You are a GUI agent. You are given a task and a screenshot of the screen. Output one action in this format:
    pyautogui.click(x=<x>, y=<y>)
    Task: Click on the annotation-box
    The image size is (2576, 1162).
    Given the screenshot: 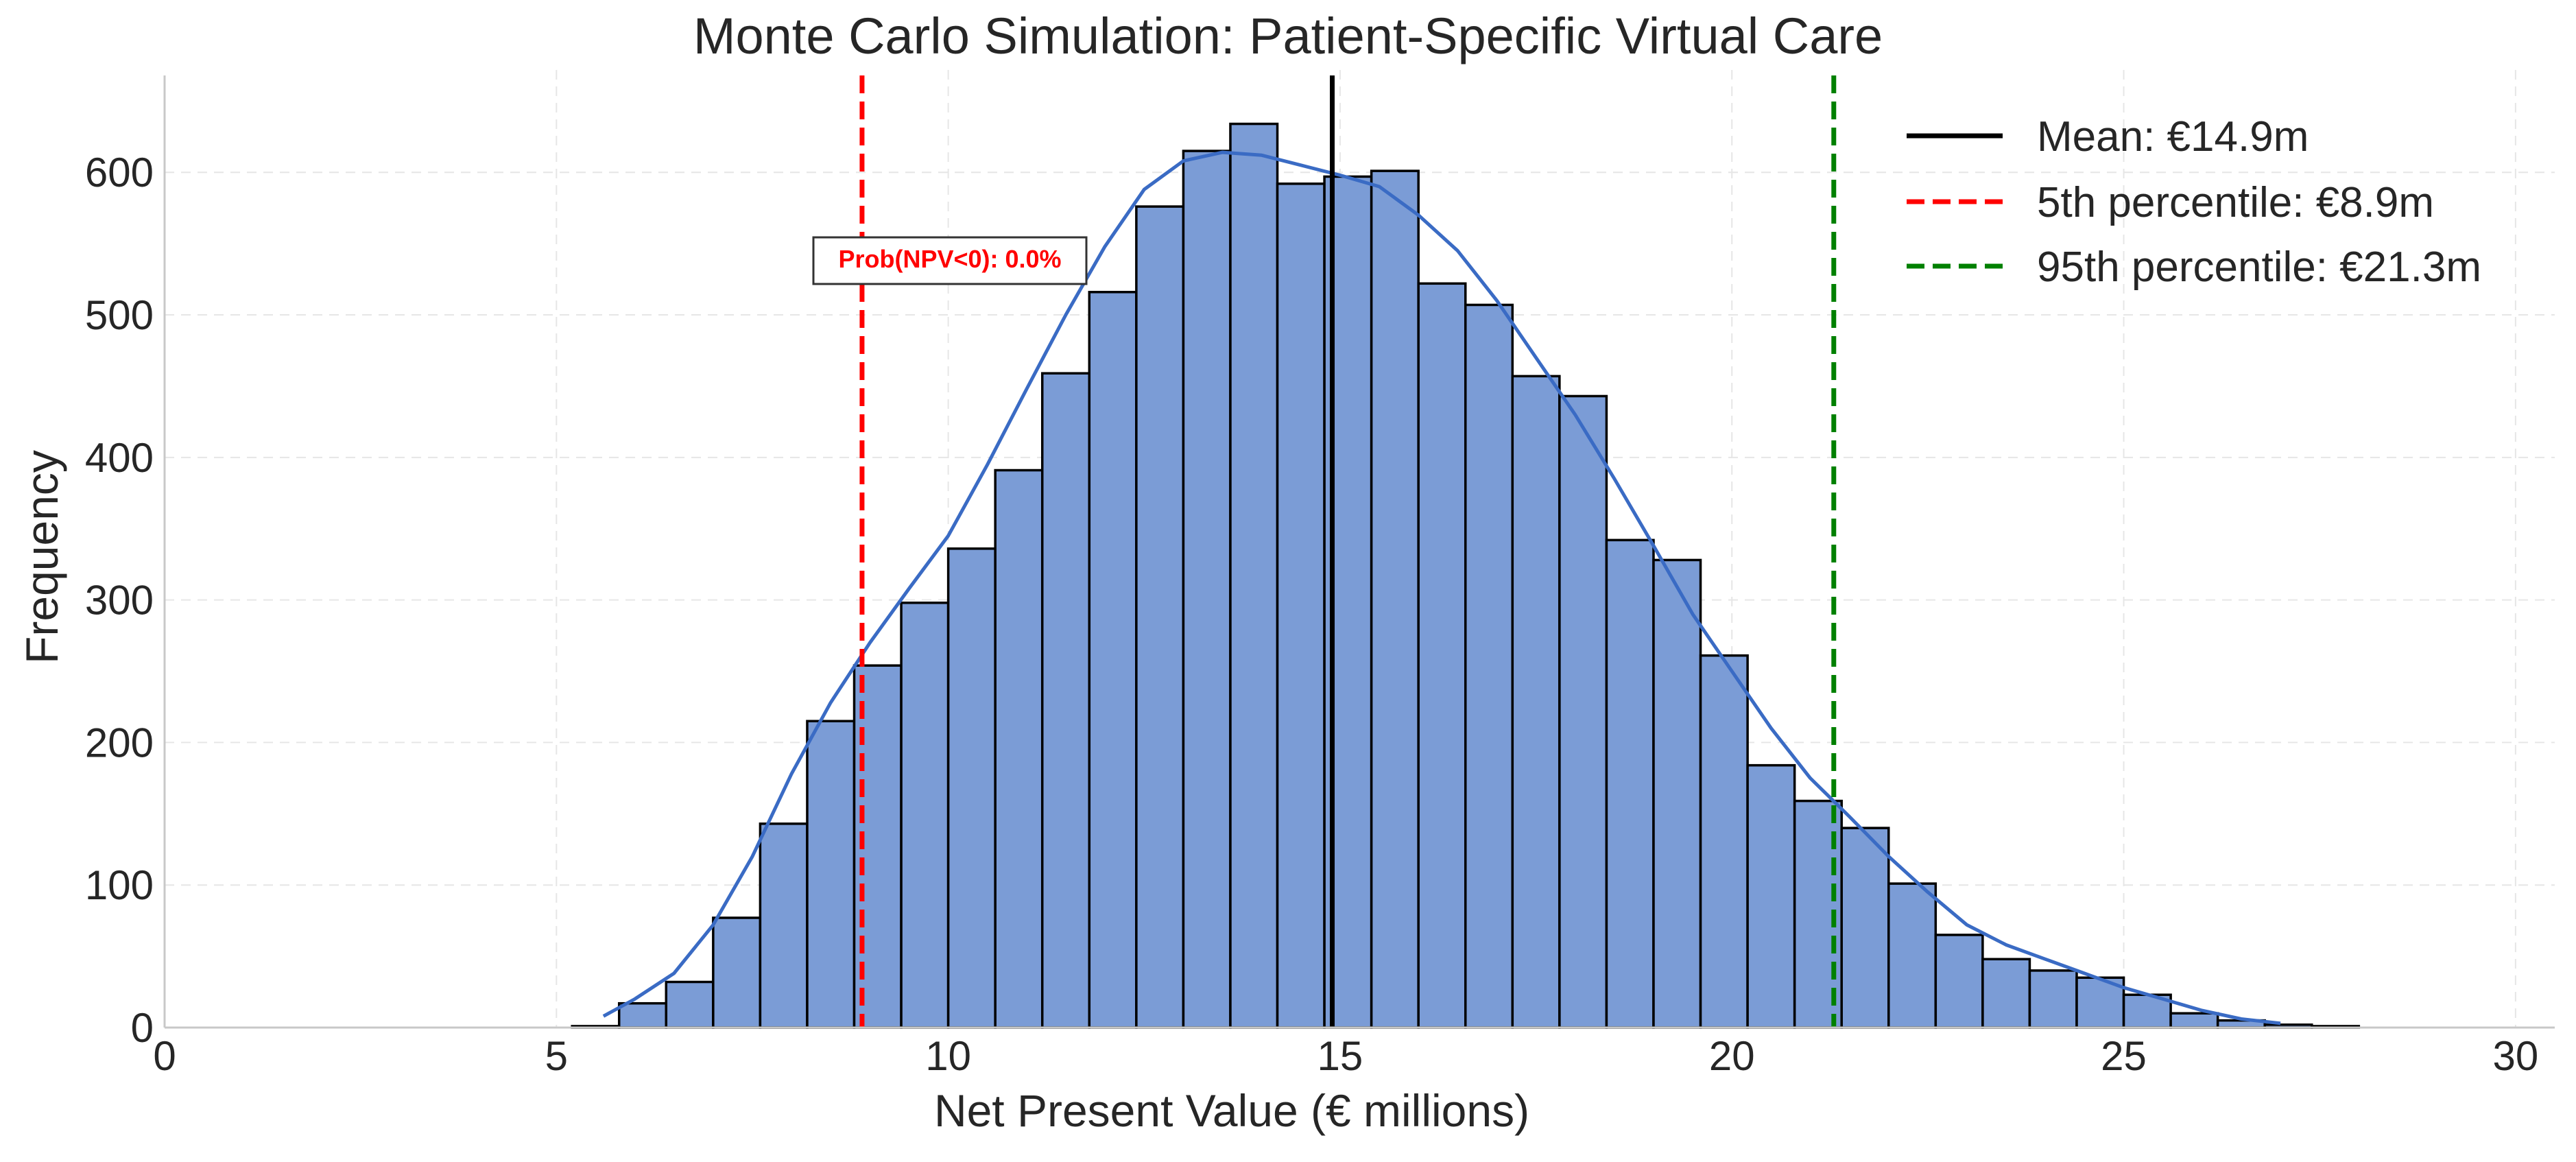 What is the action you would take?
    pyautogui.click(x=950, y=260)
    